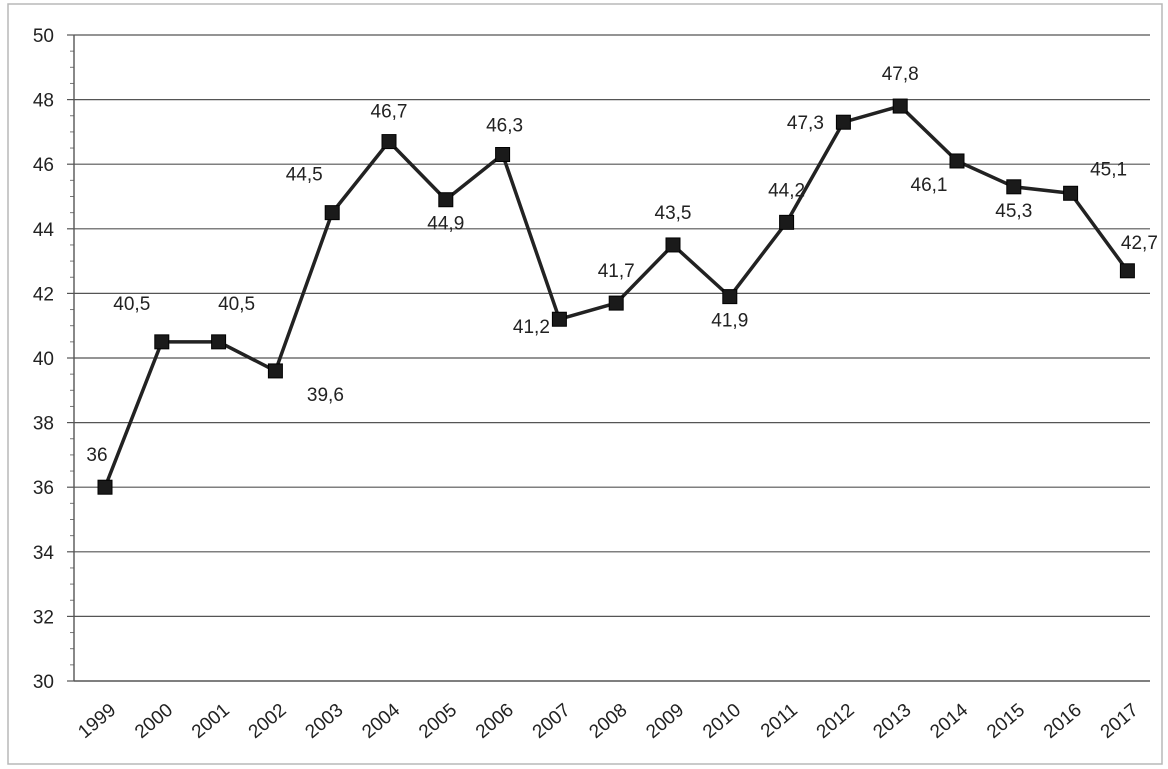  I want to click on y-tick-label-40: 40, so click(43, 359).